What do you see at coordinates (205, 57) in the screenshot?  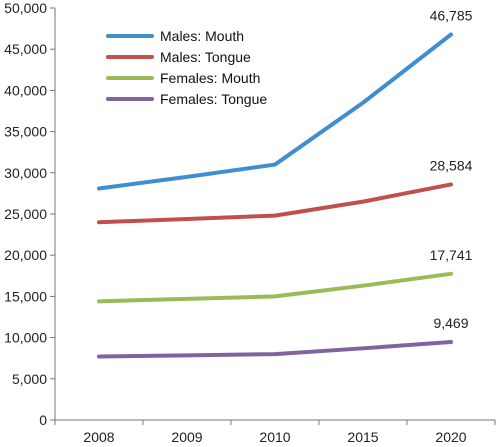 I see `legend-label: Males: Tongue` at bounding box center [205, 57].